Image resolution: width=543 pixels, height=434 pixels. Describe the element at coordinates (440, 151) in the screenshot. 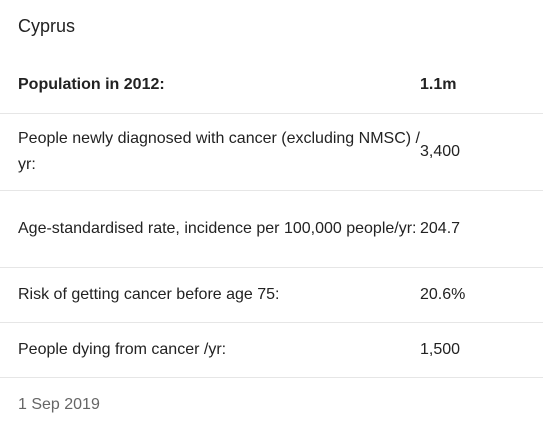

I see `new-diagnoses-value: 3,400` at that location.